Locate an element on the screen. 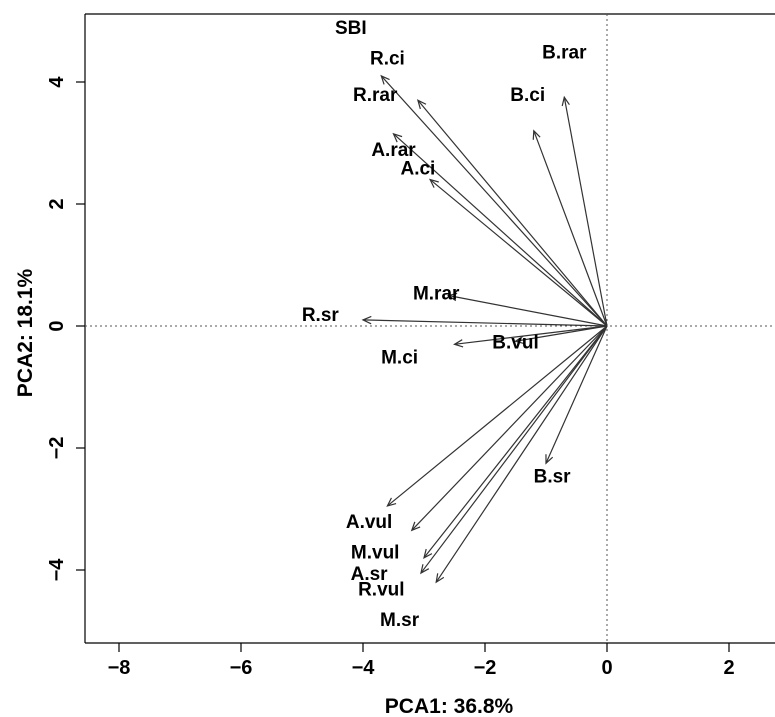 This screenshot has width=775, height=717. arrowhead-R.vul is located at coordinates (440, 578).